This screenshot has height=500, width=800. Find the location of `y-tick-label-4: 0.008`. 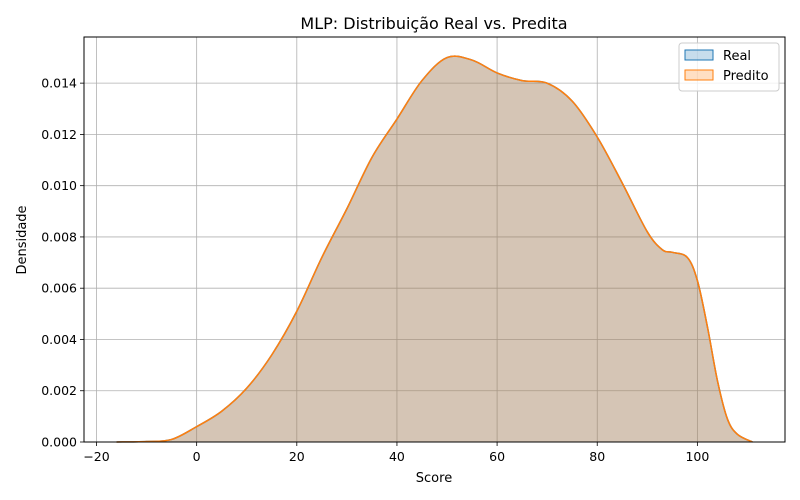

y-tick-label-4: 0.008 is located at coordinates (59, 236).